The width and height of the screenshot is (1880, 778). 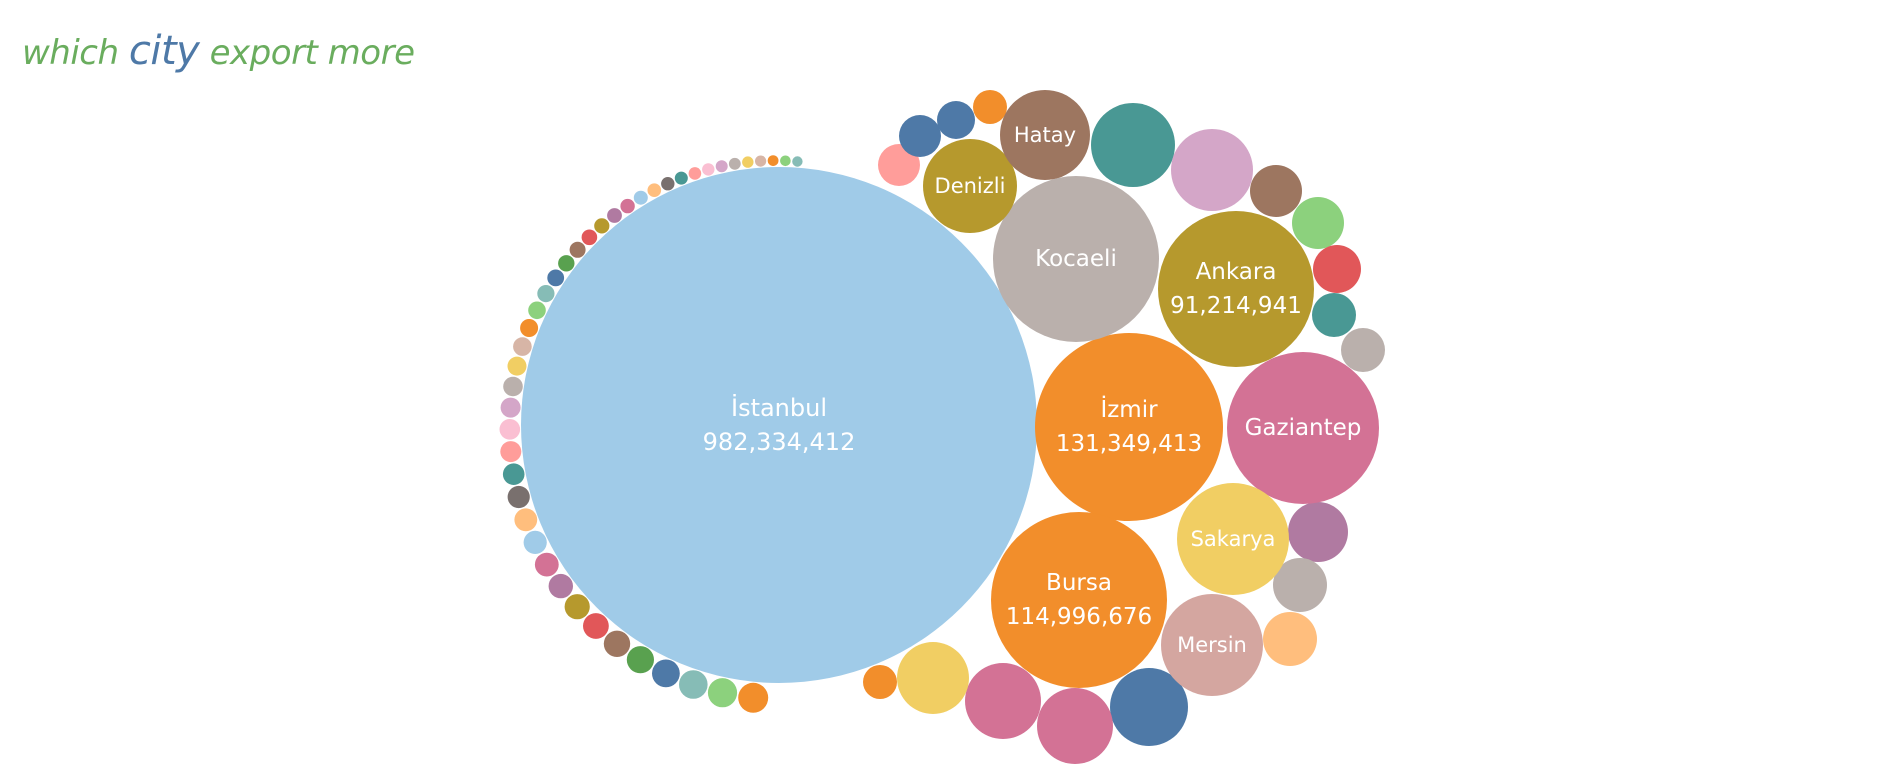 What do you see at coordinates (1079, 617) in the screenshot?
I see `bubble-value-bursa: 114,996,676` at bounding box center [1079, 617].